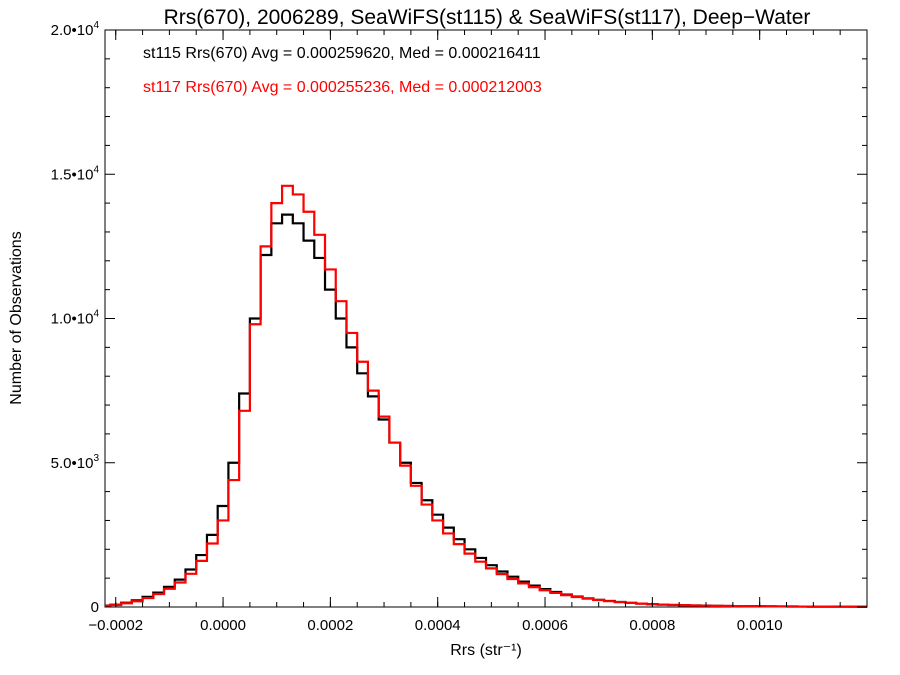 The width and height of the screenshot is (900, 675). What do you see at coordinates (223, 625) in the screenshot?
I see `x-tick-label: 0.0000` at bounding box center [223, 625].